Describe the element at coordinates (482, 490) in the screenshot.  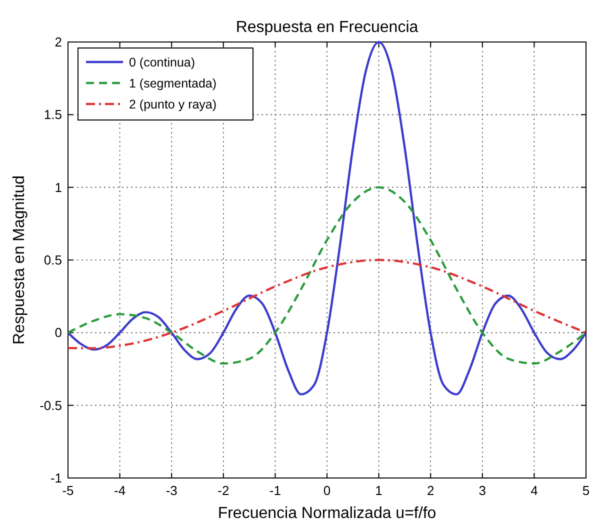
I see `x-tick-label: 3` at that location.